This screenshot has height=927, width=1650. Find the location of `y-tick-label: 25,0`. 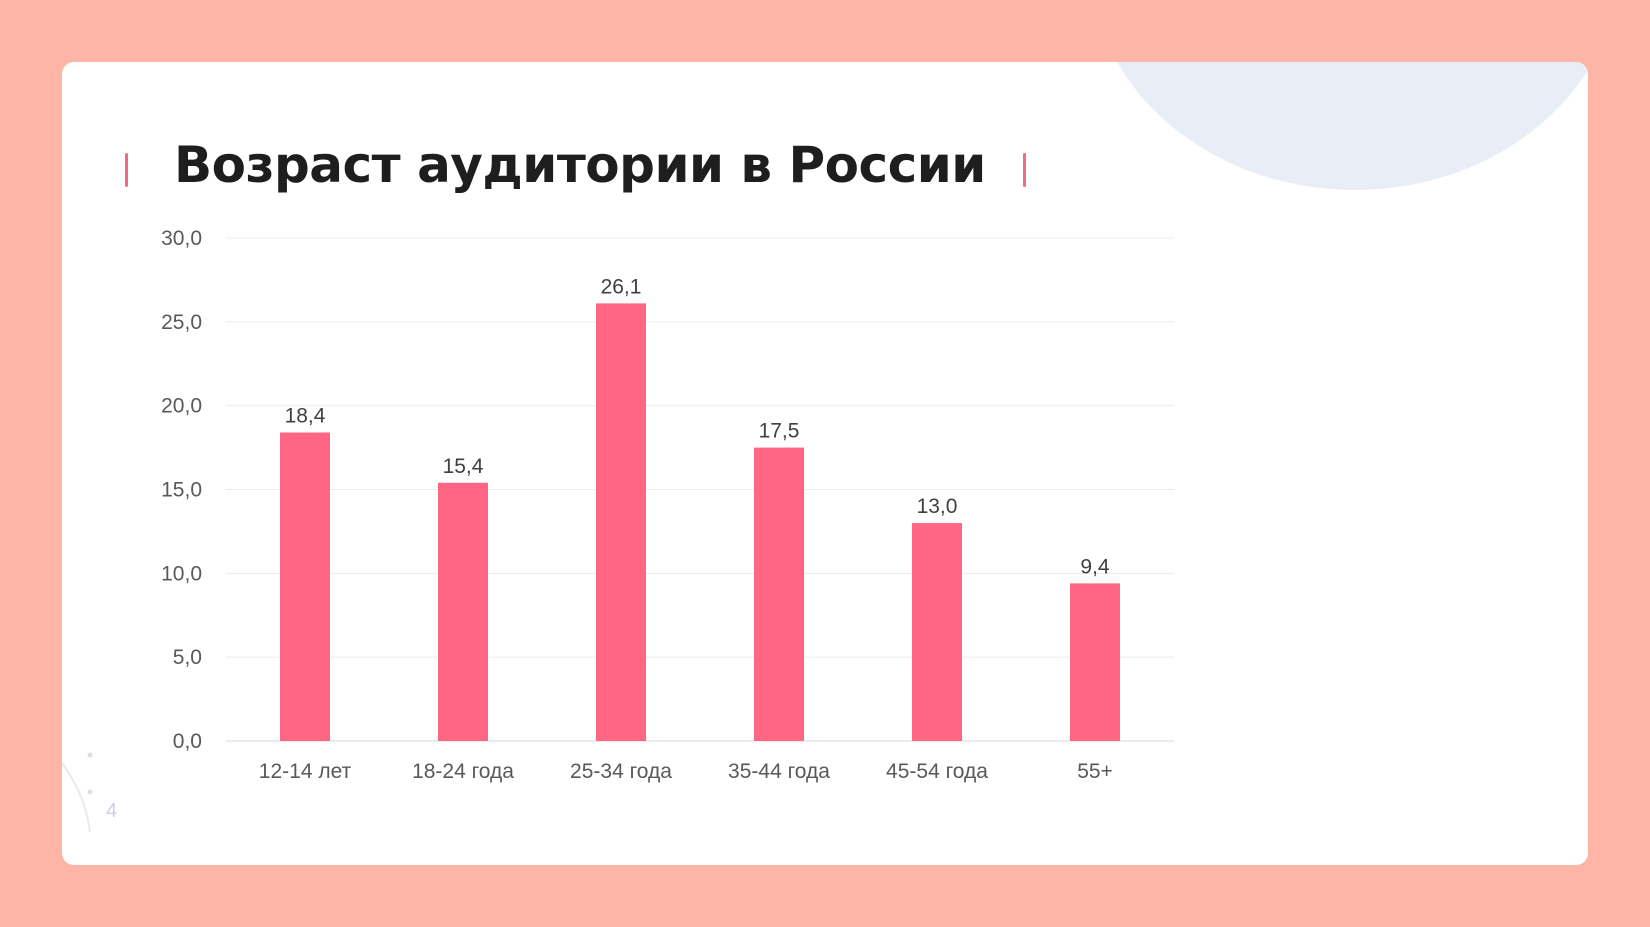

y-tick-label: 25,0 is located at coordinates (181, 322).